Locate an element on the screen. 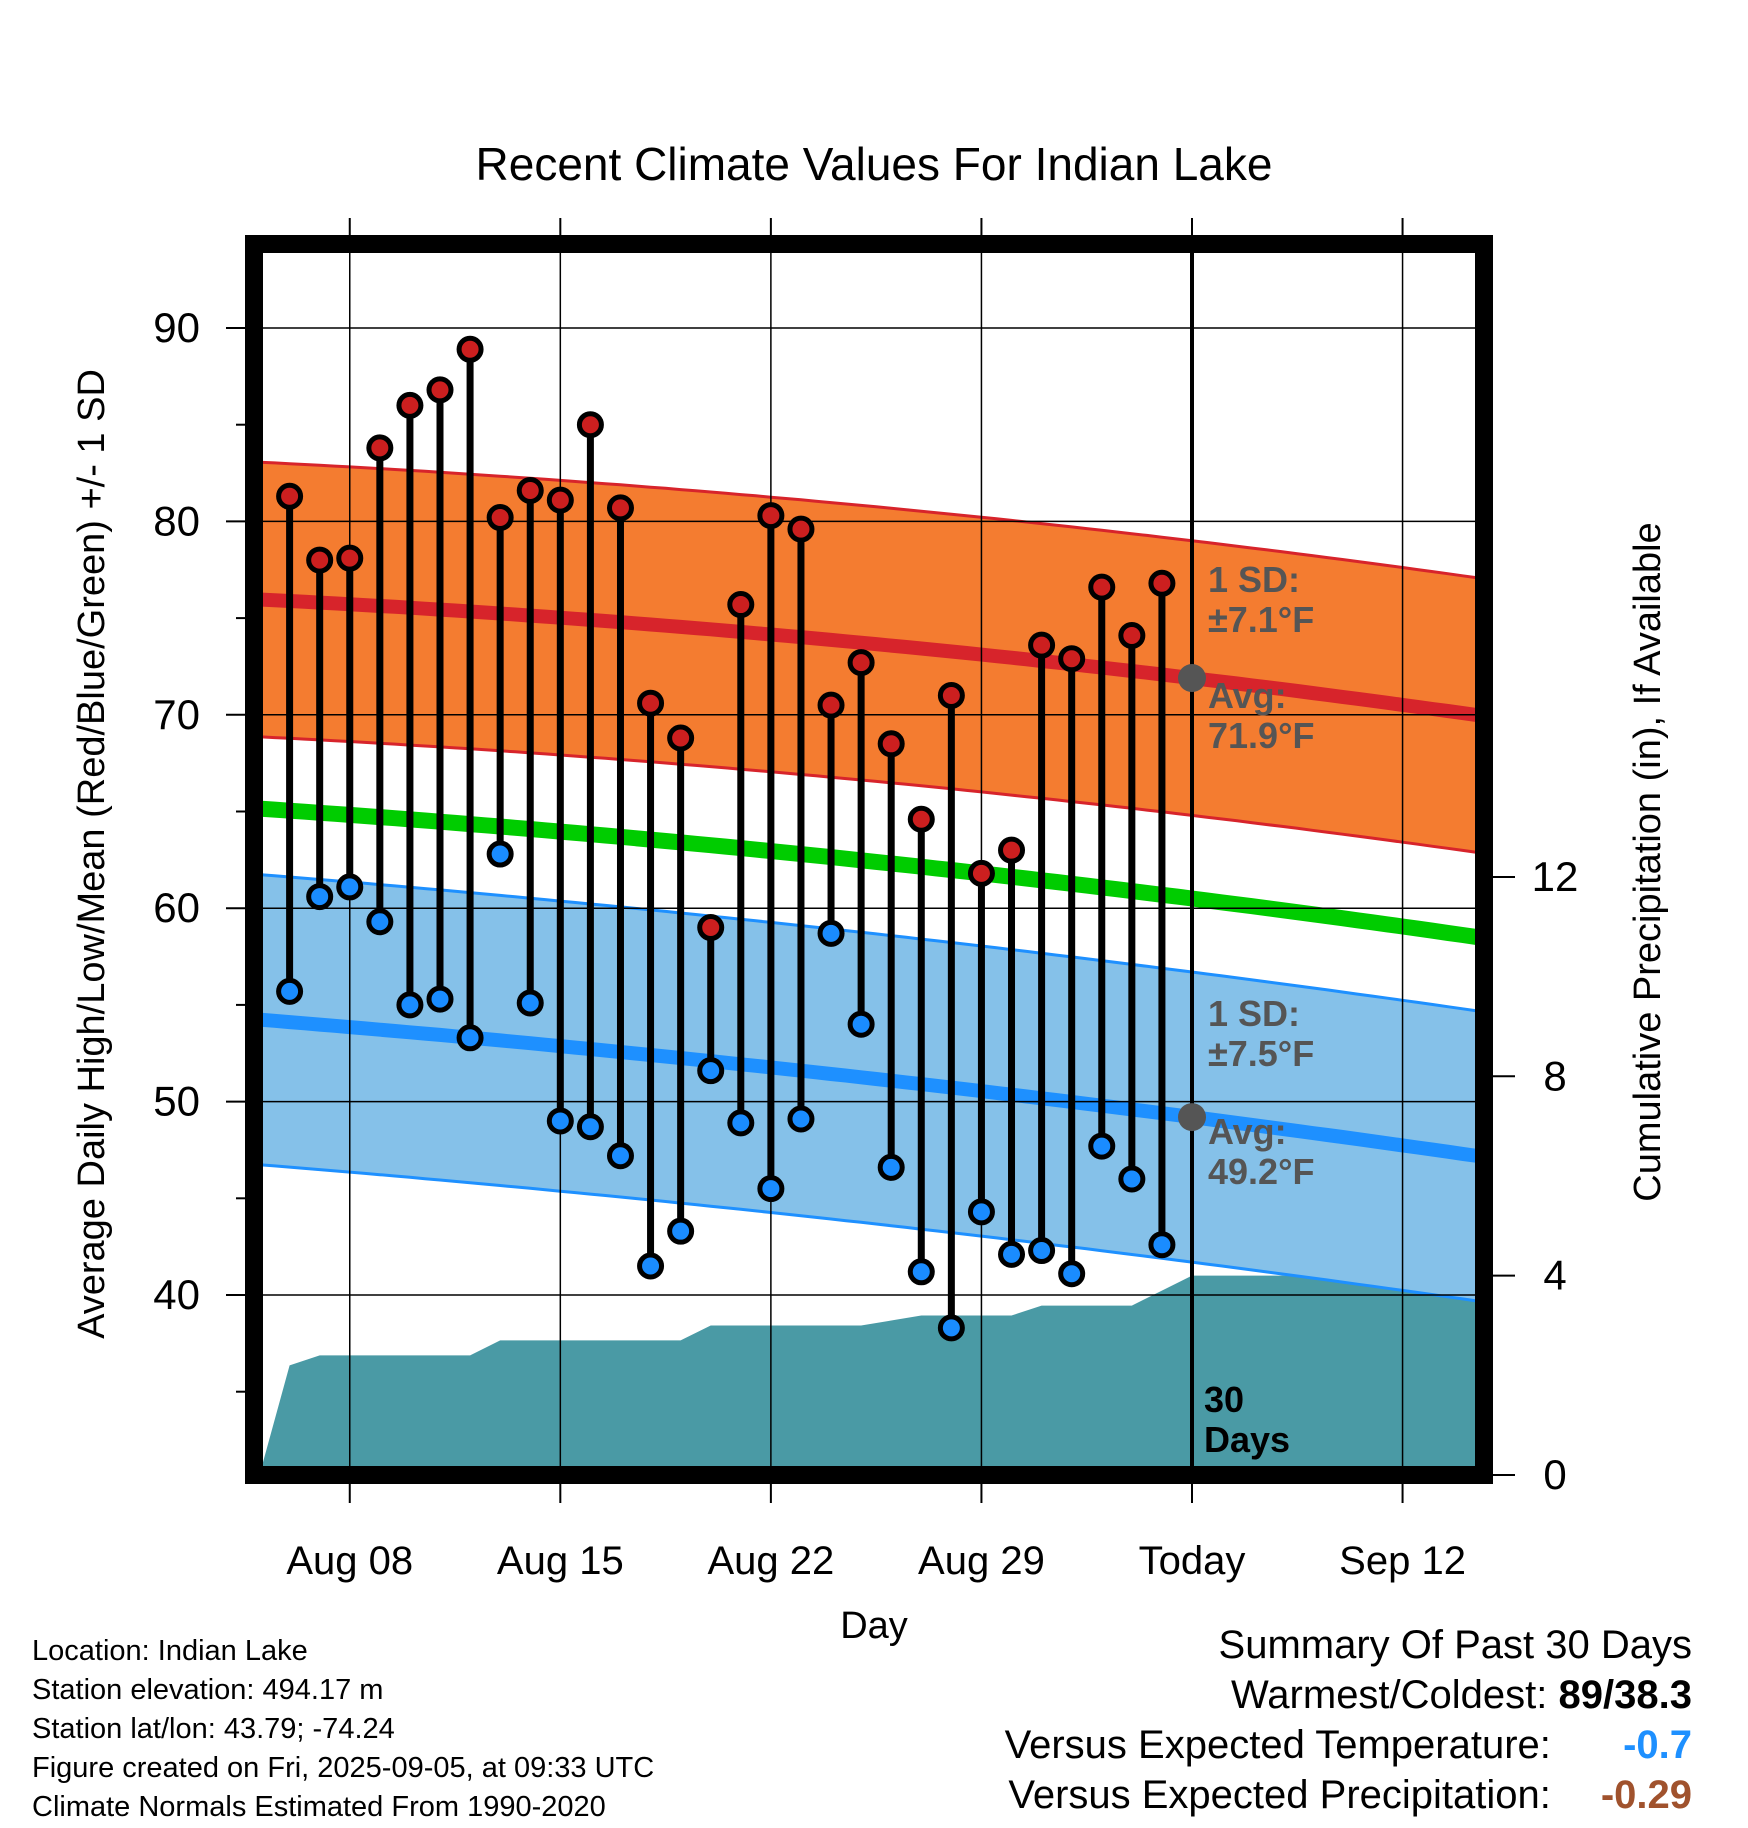 The image size is (1748, 1828). low-avg-label: Avg: is located at coordinates (1247, 1131).